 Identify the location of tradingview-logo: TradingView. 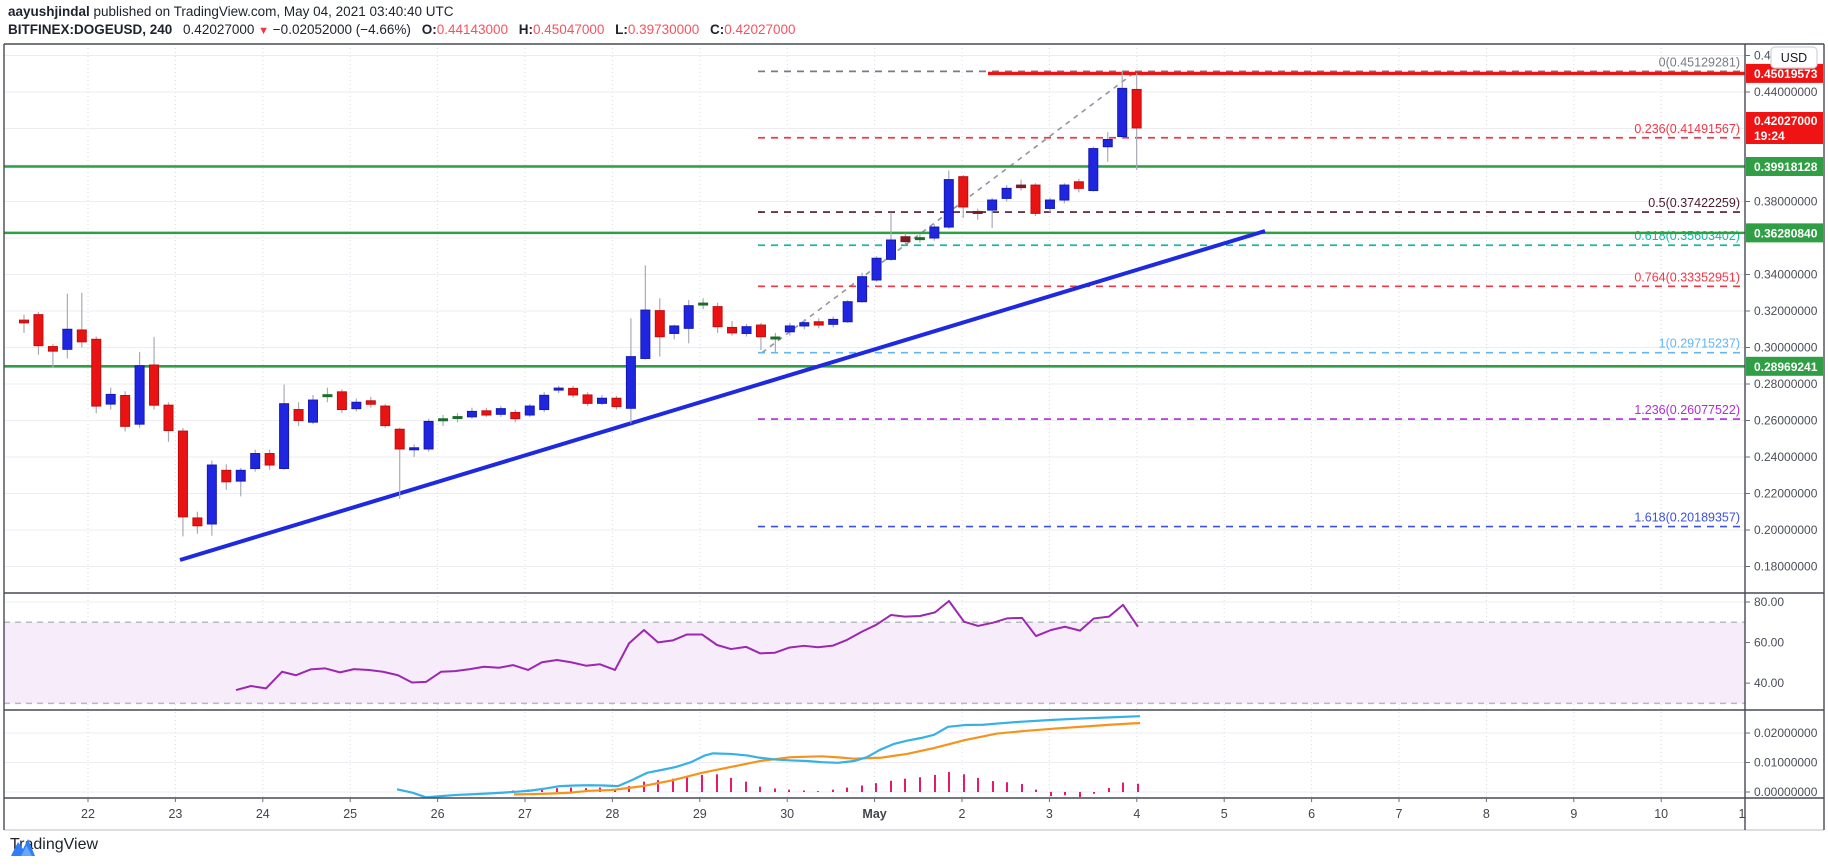
(54, 846).